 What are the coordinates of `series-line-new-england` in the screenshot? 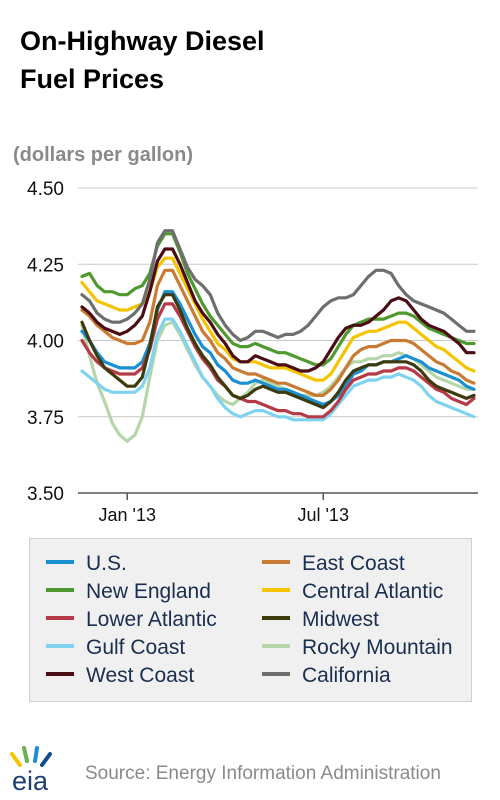 It's located at (278, 299).